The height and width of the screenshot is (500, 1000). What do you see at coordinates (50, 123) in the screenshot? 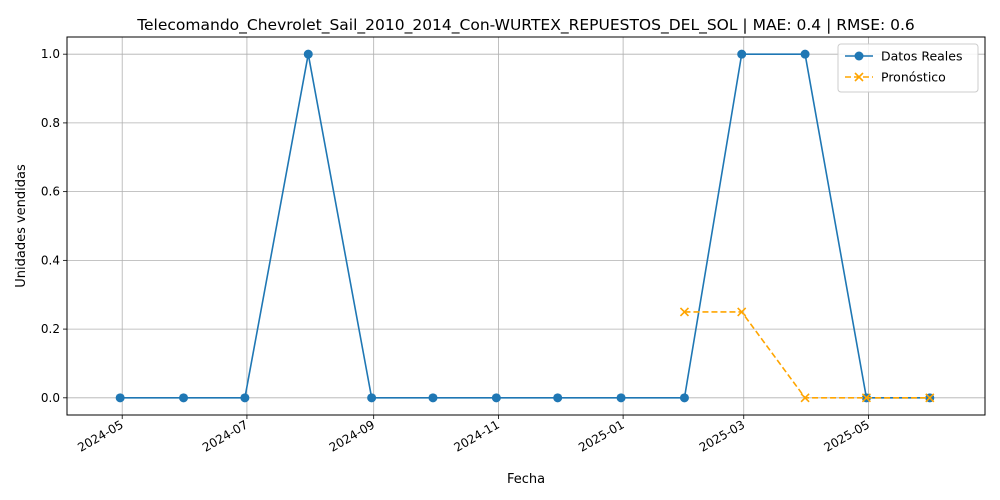
I see `y-tick-label: 0.8` at bounding box center [50, 123].